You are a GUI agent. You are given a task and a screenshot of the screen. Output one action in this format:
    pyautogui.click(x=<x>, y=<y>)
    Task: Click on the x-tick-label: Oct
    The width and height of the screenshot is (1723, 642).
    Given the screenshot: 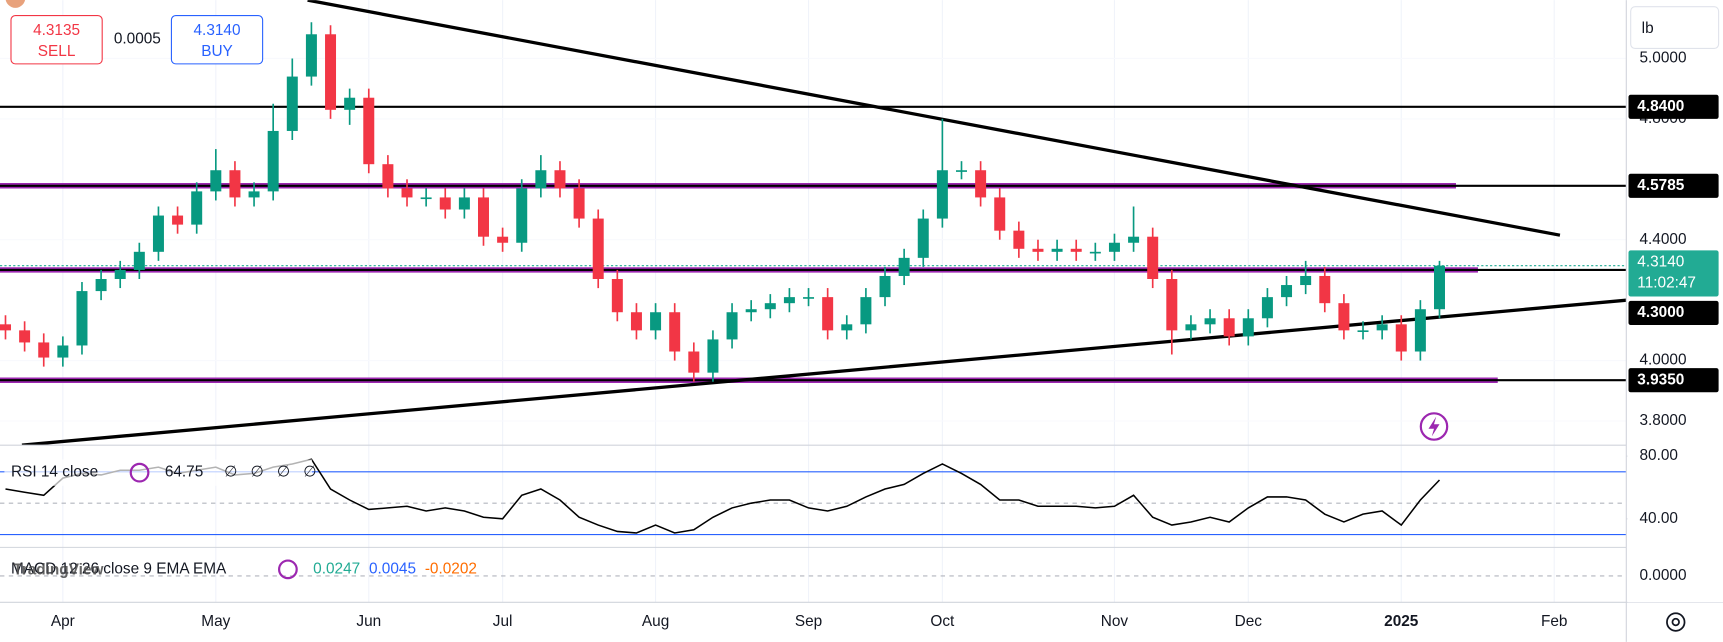 What is the action you would take?
    pyautogui.click(x=942, y=621)
    